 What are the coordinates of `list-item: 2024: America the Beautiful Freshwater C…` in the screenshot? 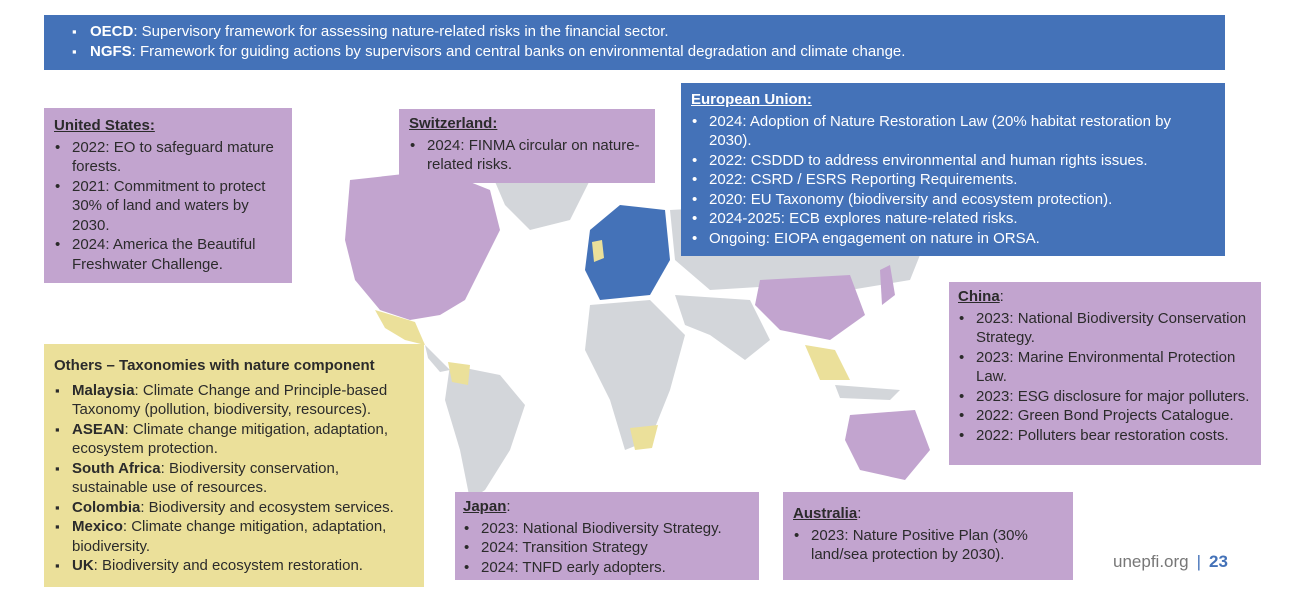 It's located at (168, 254).